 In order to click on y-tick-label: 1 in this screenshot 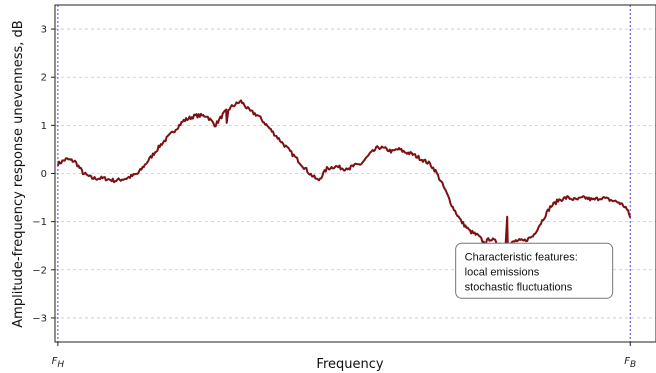, I will do `click(44, 126)`.